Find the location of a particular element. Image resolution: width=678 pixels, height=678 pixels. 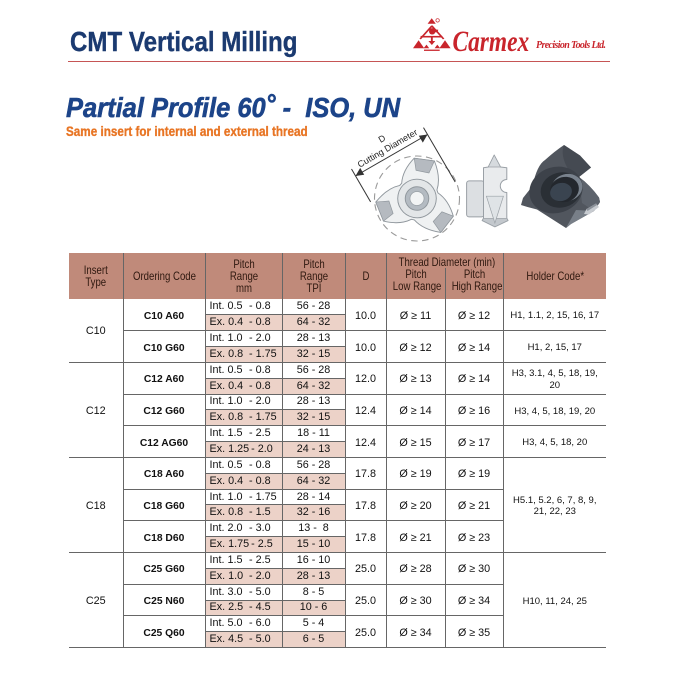

svg-text: D is located at coordinates (382, 139).